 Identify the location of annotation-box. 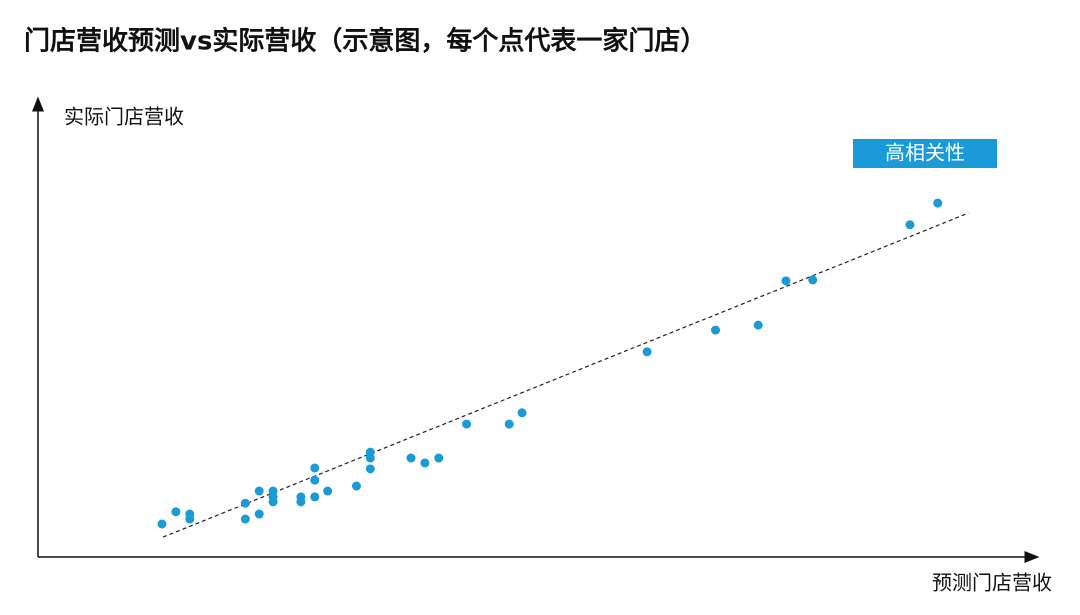
(925, 153).